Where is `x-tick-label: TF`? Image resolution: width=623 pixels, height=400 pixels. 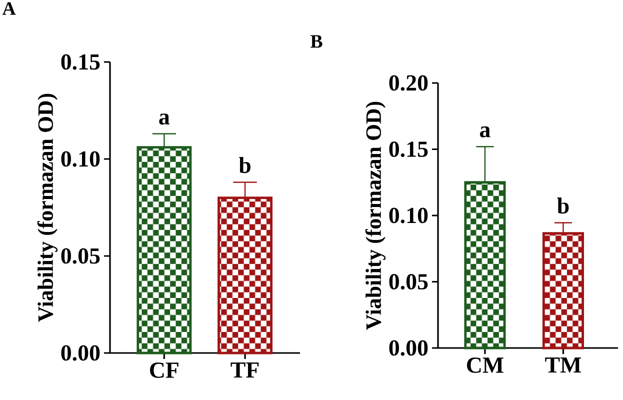 x-tick-label: TF is located at coordinates (244, 370).